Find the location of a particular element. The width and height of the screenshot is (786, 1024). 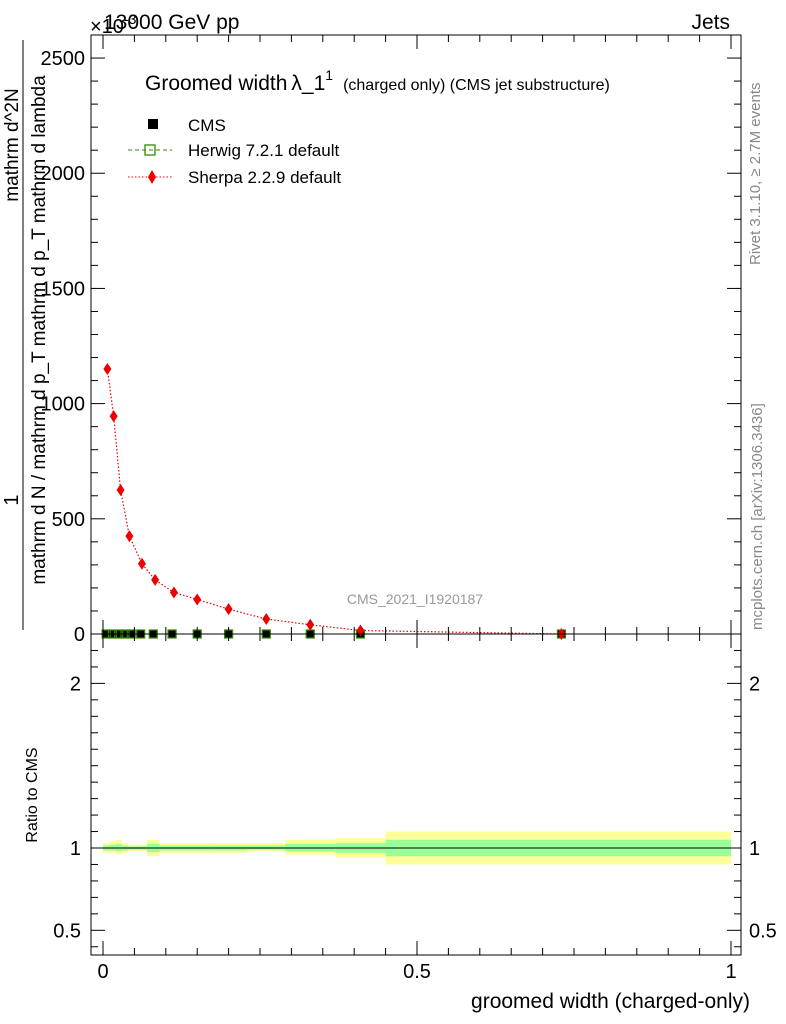

ratio-y-tick-label-right: 1 is located at coordinates (754, 849).